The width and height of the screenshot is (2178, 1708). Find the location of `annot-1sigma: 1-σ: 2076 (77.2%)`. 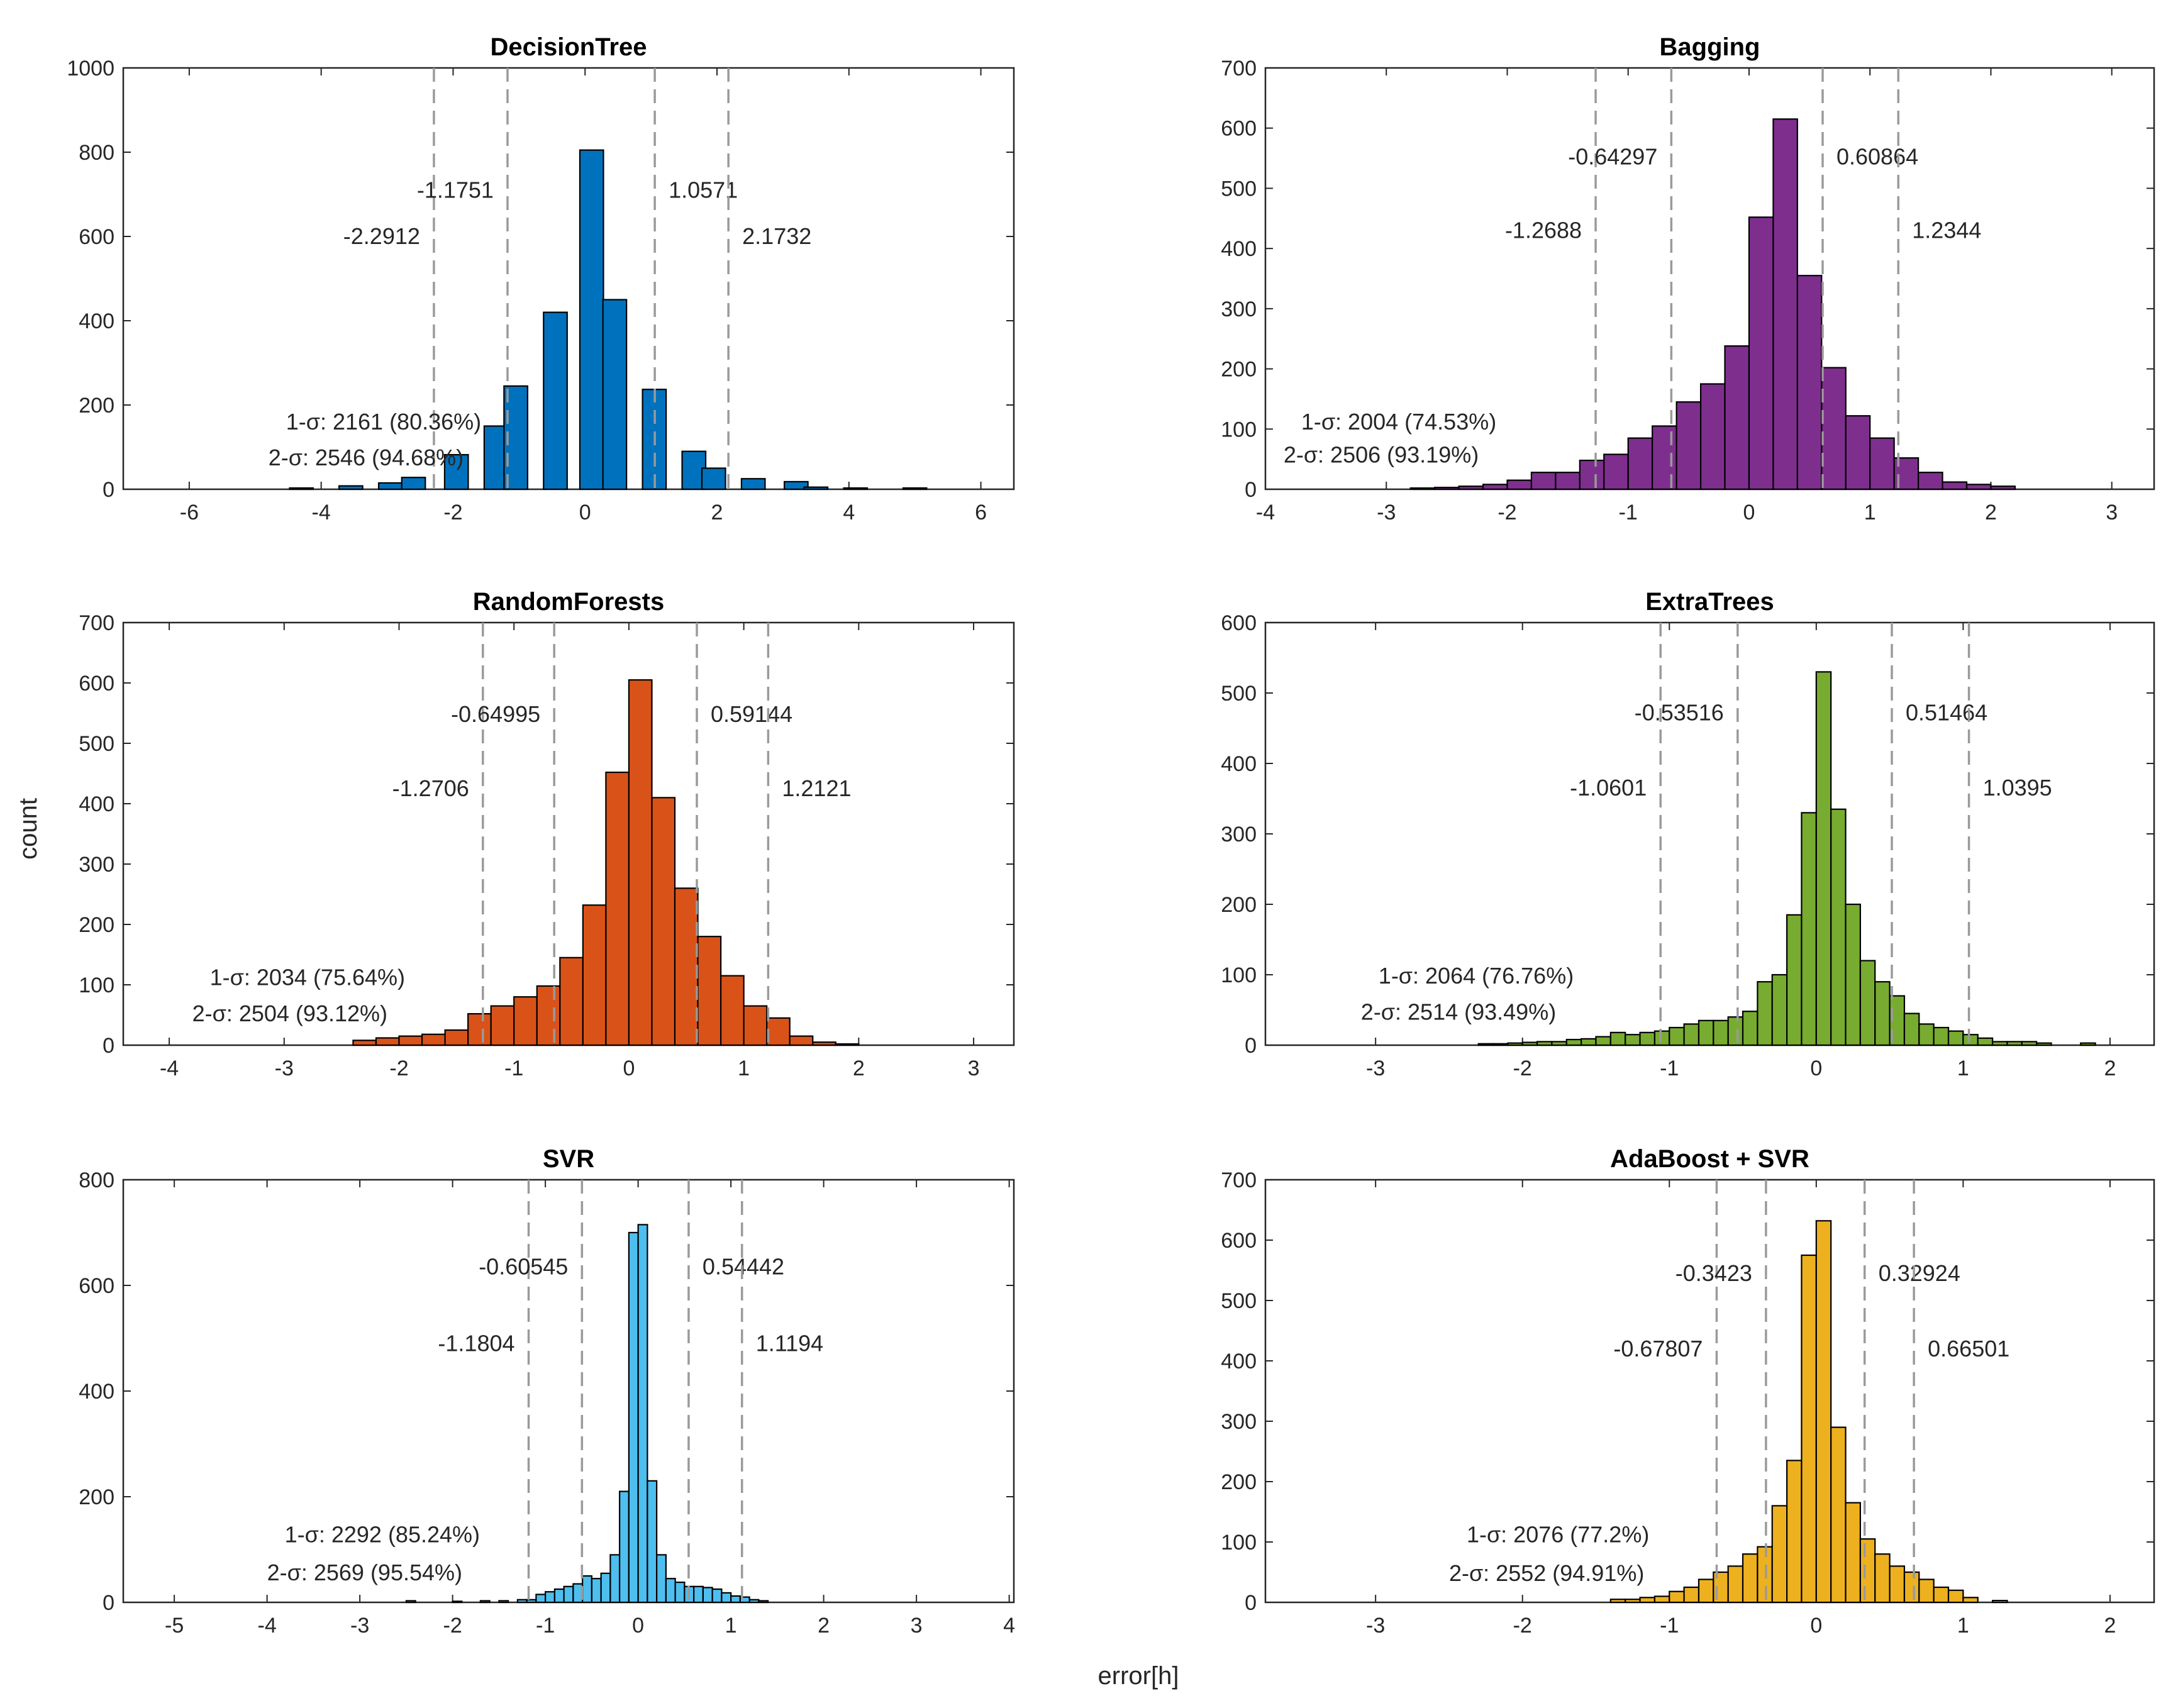

annot-1sigma: 1-σ: 2076 (77.2%) is located at coordinates (1558, 1534).